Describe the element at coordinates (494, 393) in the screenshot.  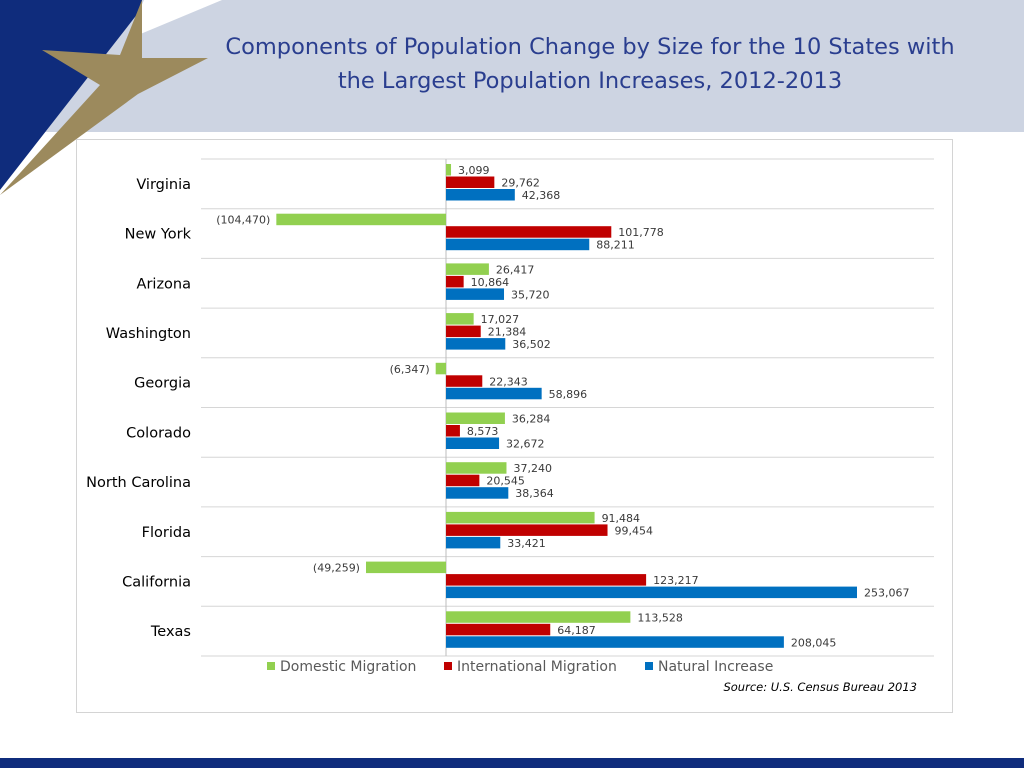
I see `bar-natural-increase-georgia` at that location.